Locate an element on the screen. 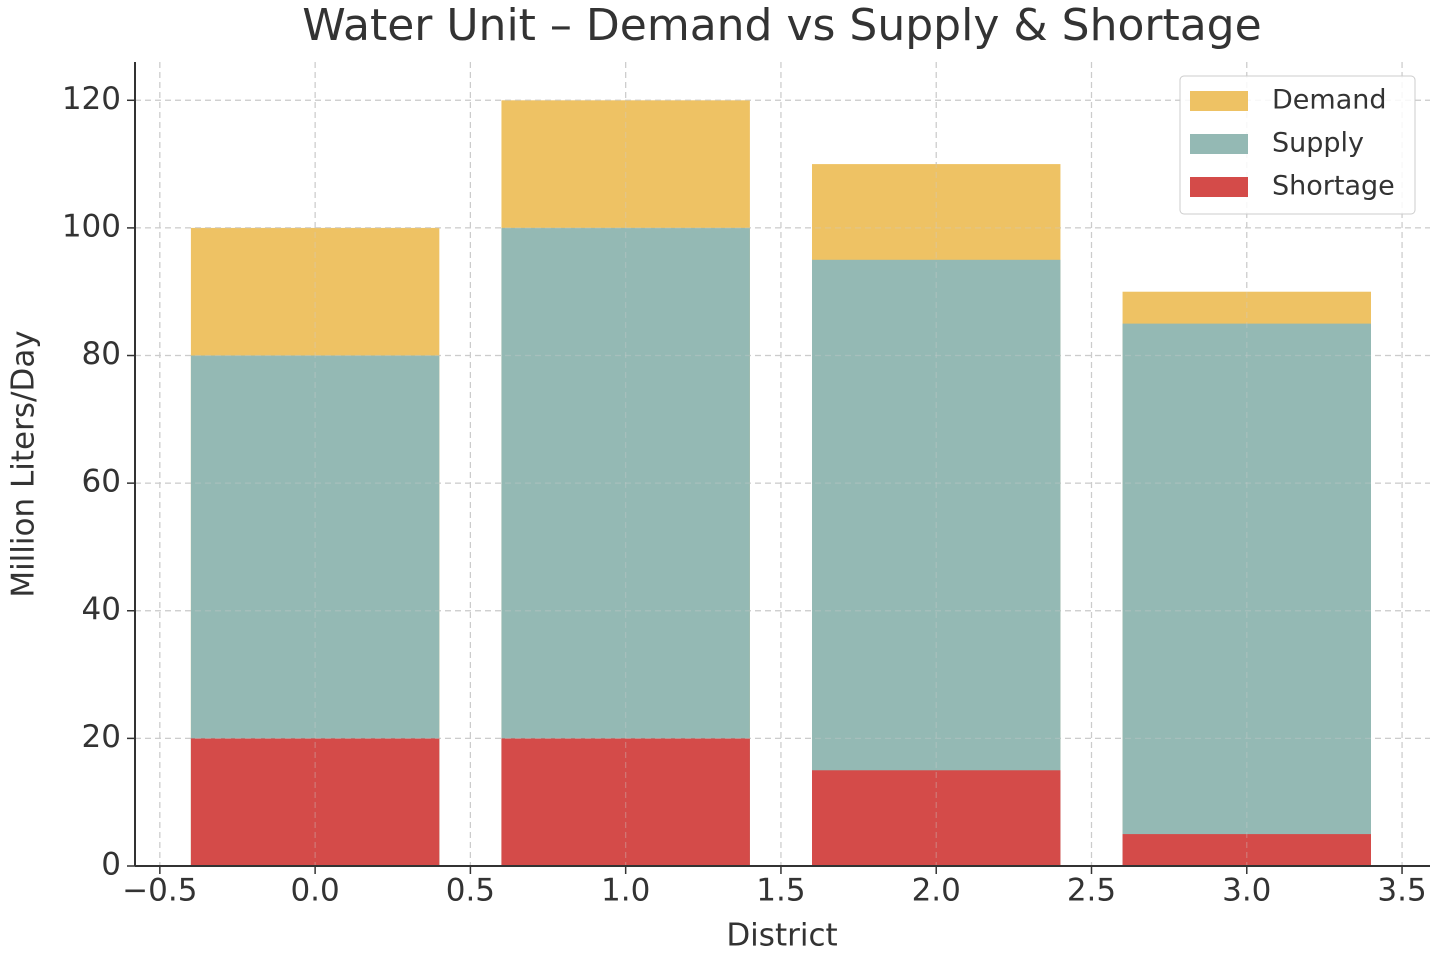 The width and height of the screenshot is (1441, 959). legend-label: Supply is located at coordinates (1318, 143).